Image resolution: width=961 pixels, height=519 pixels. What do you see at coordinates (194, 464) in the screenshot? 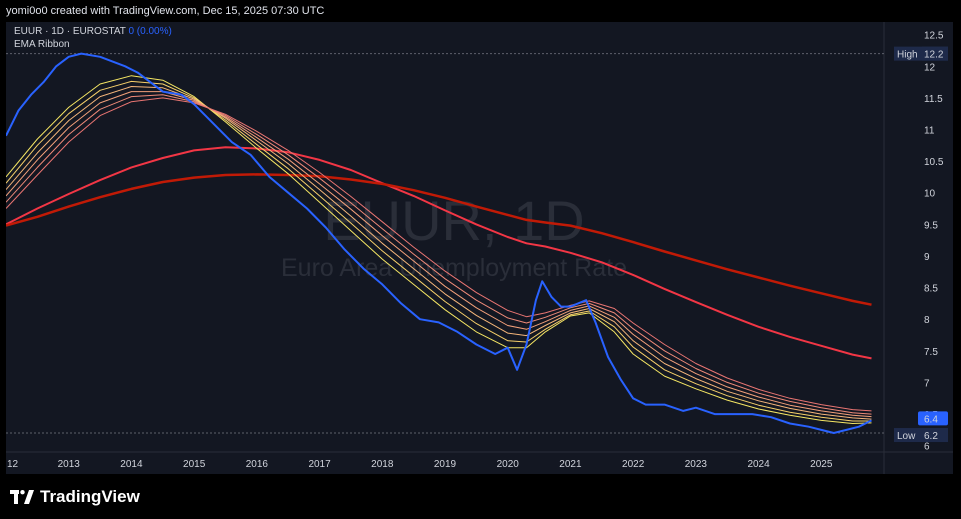
I see `x-tick-label: 2015` at bounding box center [194, 464].